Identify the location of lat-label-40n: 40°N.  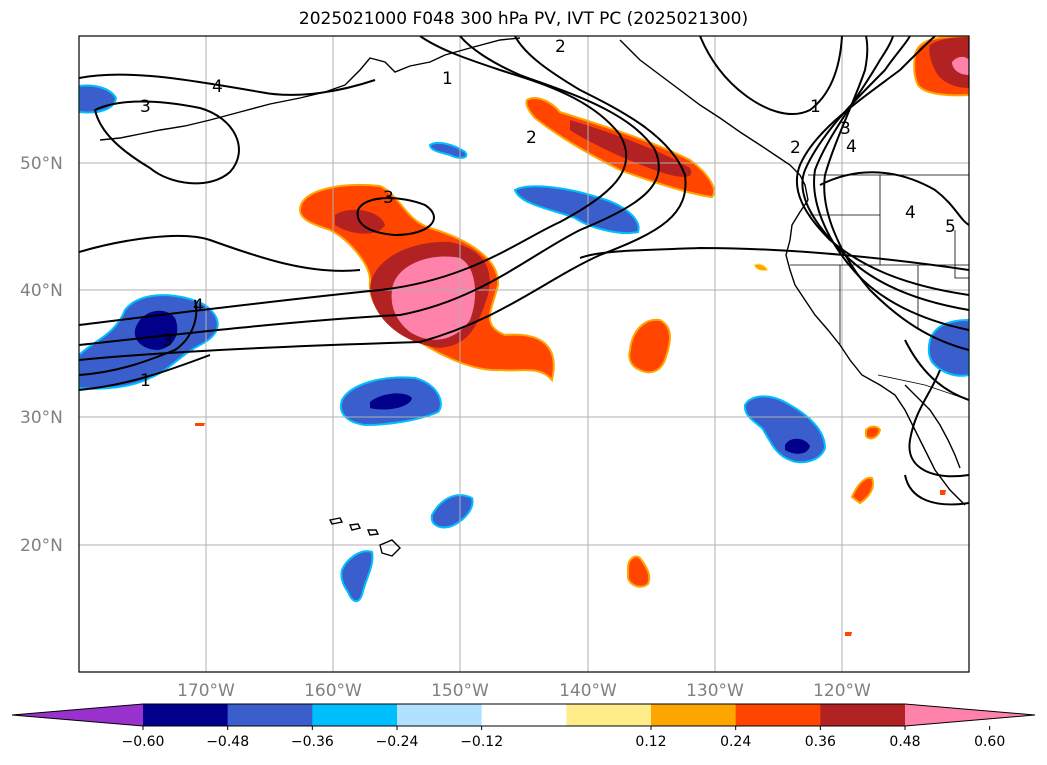
(41, 291).